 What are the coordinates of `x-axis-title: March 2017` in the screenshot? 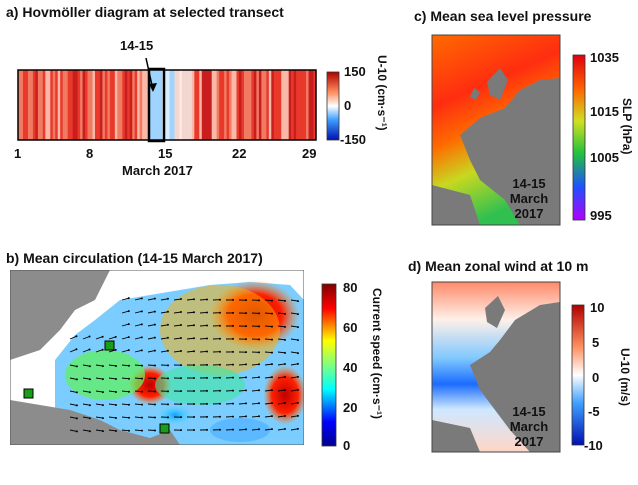 It's located at (157, 170).